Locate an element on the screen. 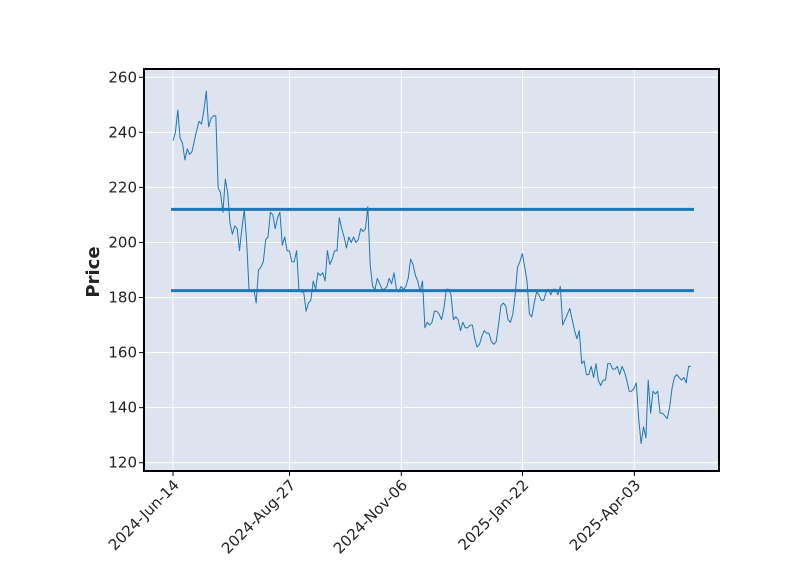 This screenshot has height=575, width=800. x-tick-label: 2024-Nov-06 is located at coordinates (370, 516).